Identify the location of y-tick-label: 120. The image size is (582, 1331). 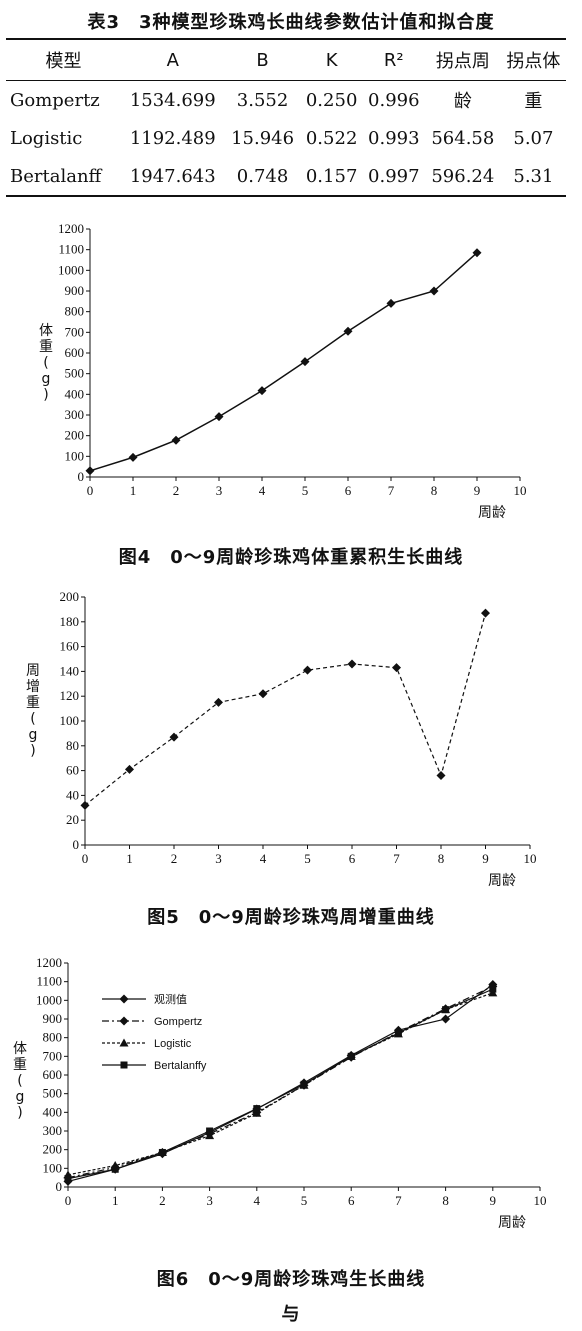
(70, 695).